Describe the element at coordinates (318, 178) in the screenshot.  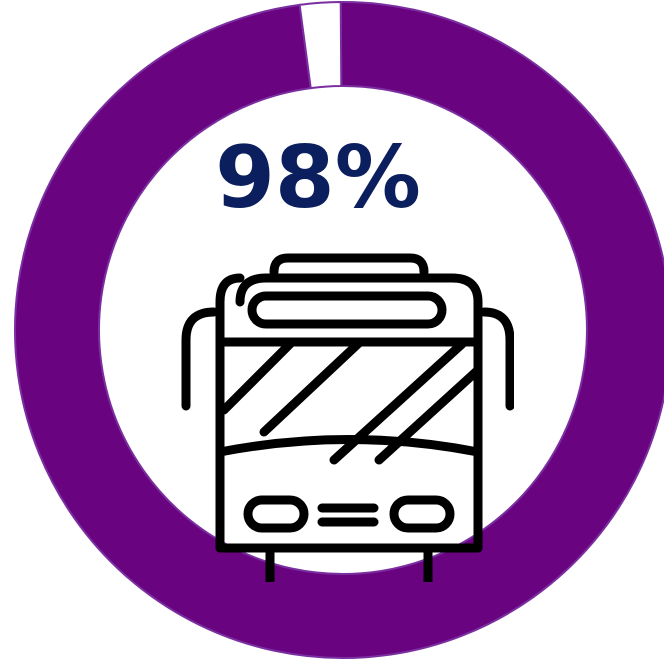
I see `percent-label: 98%` at that location.